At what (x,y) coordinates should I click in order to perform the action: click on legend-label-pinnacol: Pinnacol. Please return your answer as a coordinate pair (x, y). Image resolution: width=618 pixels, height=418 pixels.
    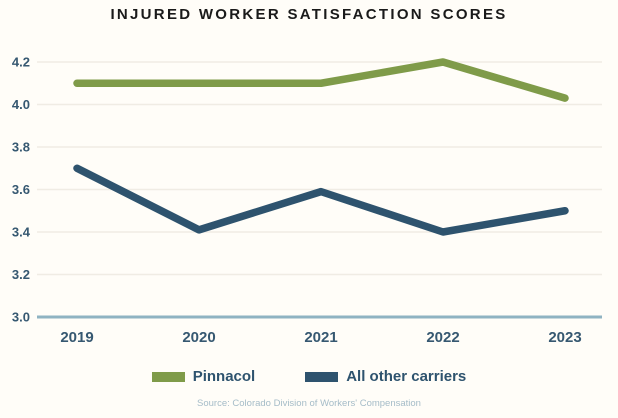
    Looking at the image, I should click on (224, 376).